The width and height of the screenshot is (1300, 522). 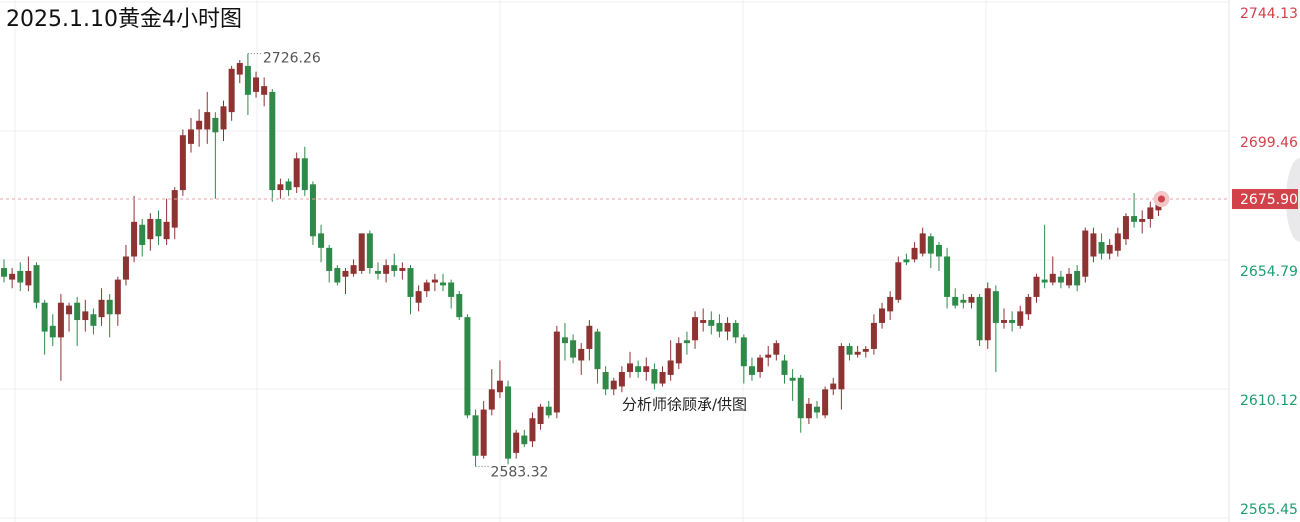 What do you see at coordinates (292, 59) in the screenshot?
I see `high-annotation: 2726.26` at bounding box center [292, 59].